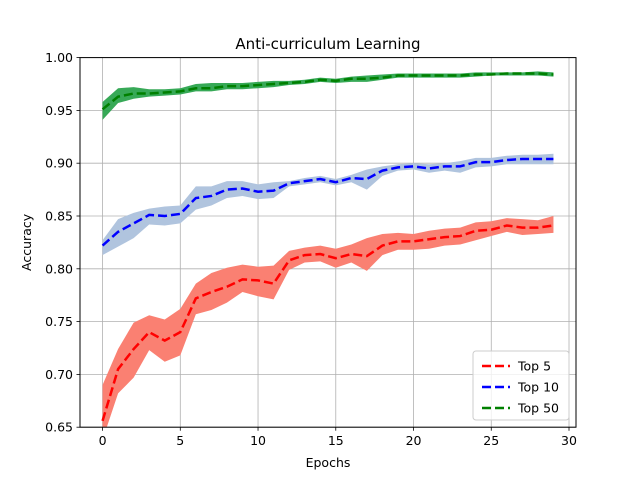 The width and height of the screenshot is (640, 480). I want to click on y-tick-label: 0.85, so click(59, 216).